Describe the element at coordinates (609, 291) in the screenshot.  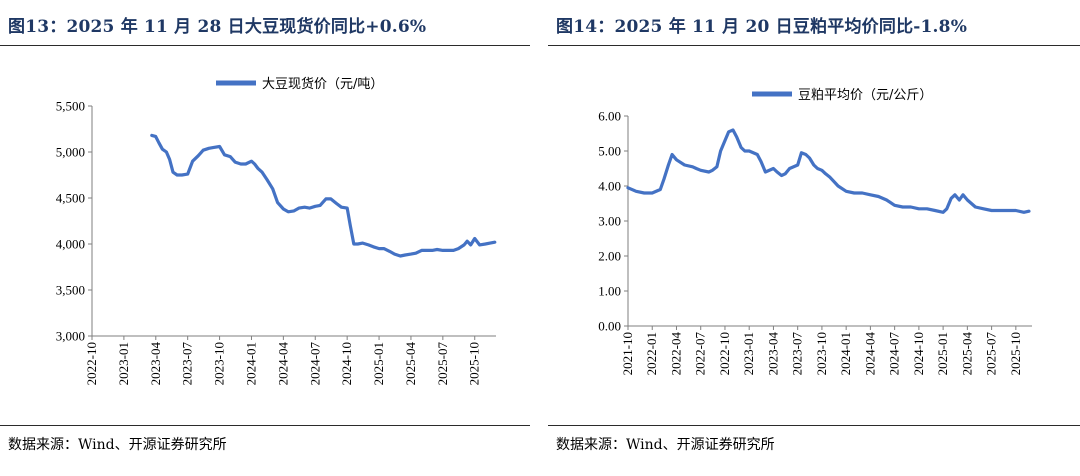
I see `y-tick-label: 1.00` at that location.